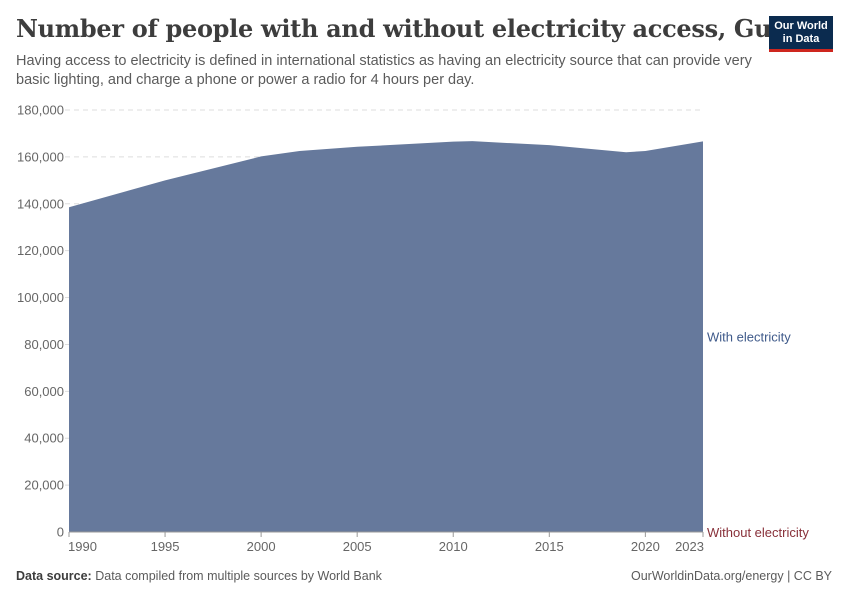 The width and height of the screenshot is (850, 600). Describe the element at coordinates (40, 297) in the screenshot. I see `y-tick-label: 100,000` at that location.